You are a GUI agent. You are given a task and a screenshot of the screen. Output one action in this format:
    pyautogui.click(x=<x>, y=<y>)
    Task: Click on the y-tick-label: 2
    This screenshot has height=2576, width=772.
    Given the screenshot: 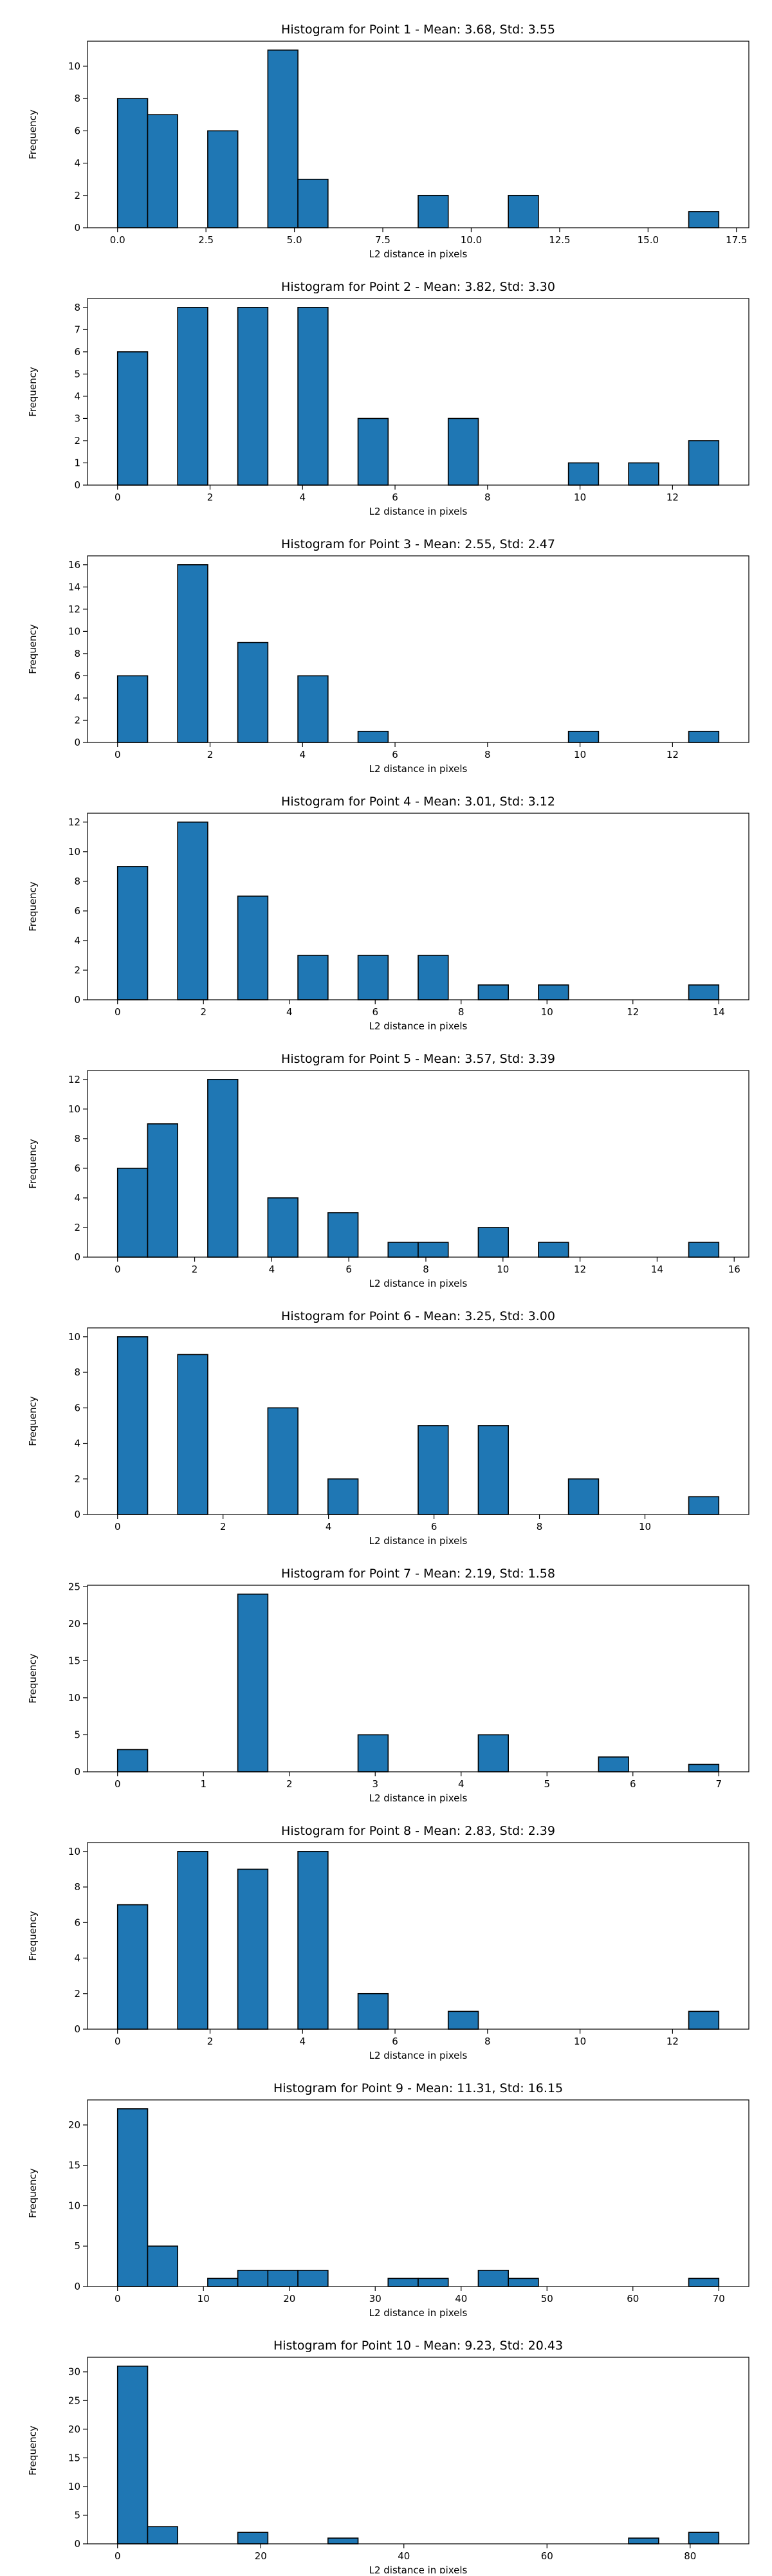 What is the action you would take?
    pyautogui.click(x=77, y=1227)
    